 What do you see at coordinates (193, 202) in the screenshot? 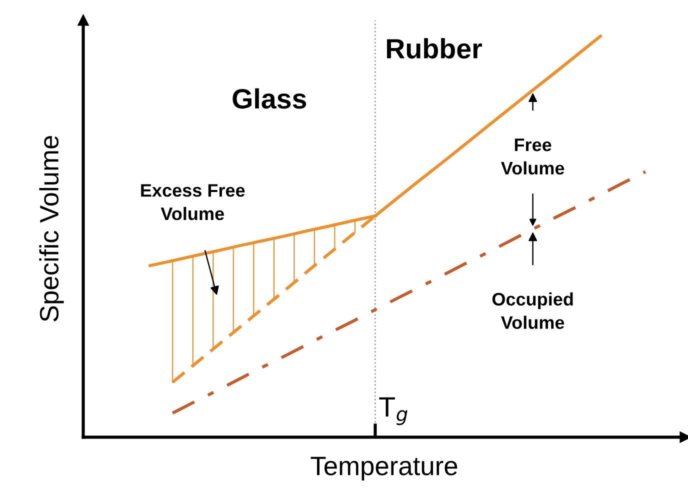
I see `annotation: Excess Free Volume` at bounding box center [193, 202].